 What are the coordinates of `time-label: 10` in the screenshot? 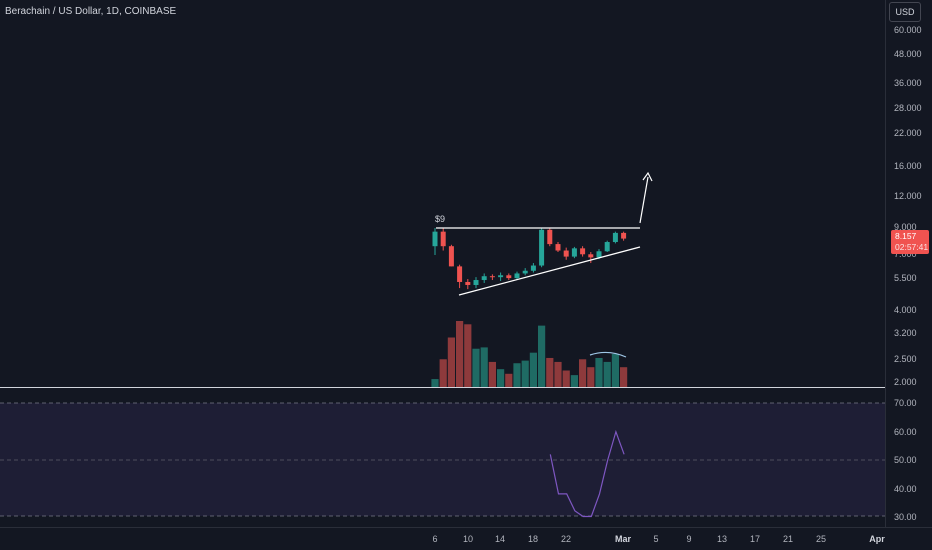 It's located at (468, 539).